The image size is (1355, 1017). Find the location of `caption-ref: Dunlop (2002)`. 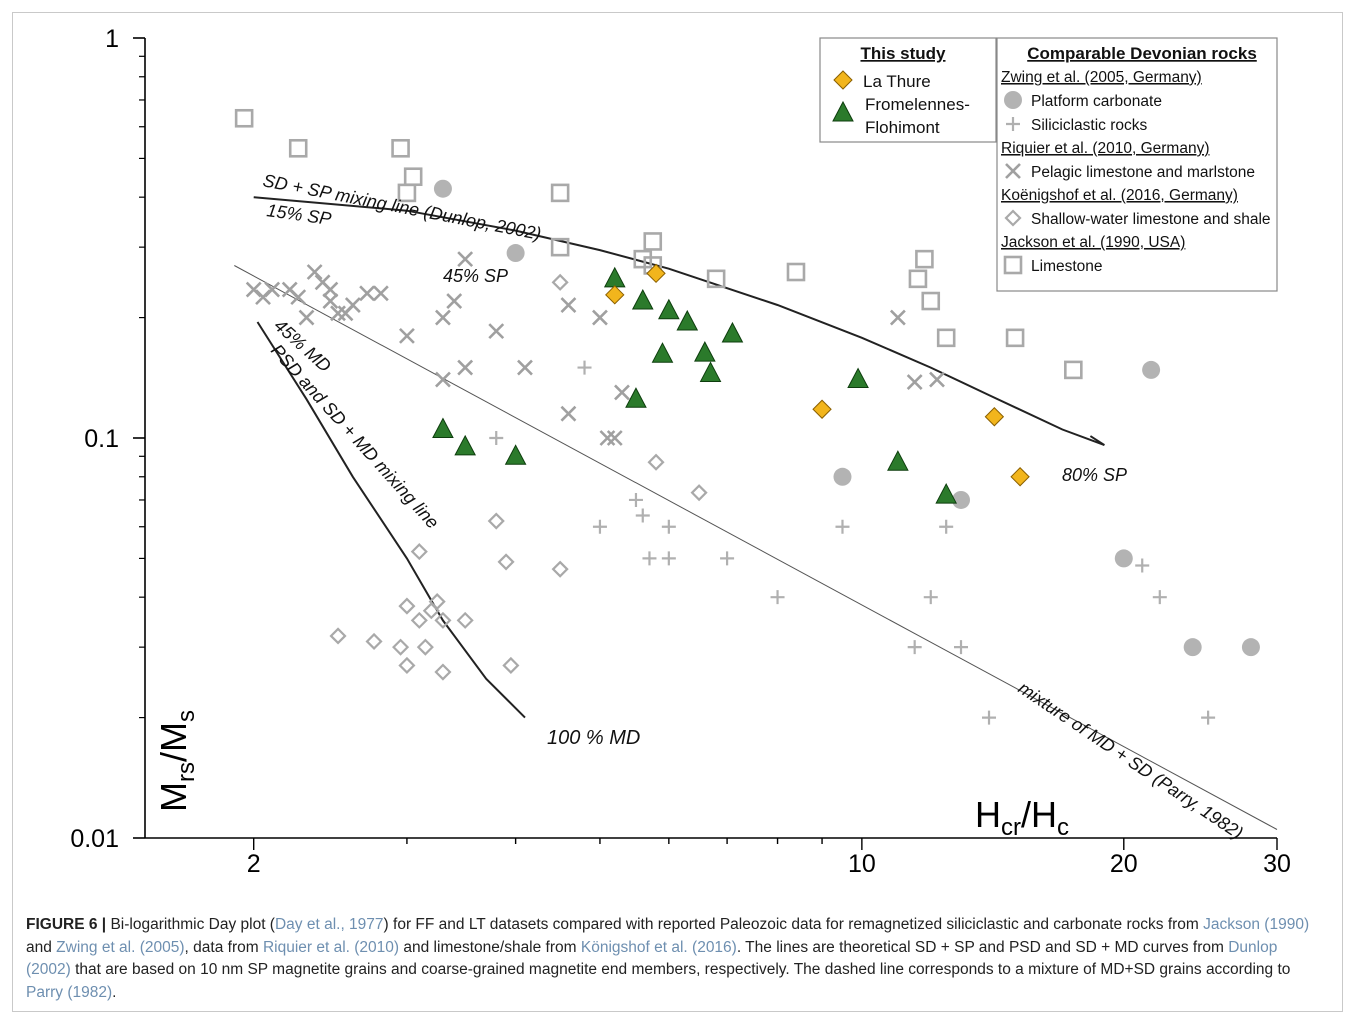

caption-ref: Dunlop (2002) is located at coordinates (652, 958).